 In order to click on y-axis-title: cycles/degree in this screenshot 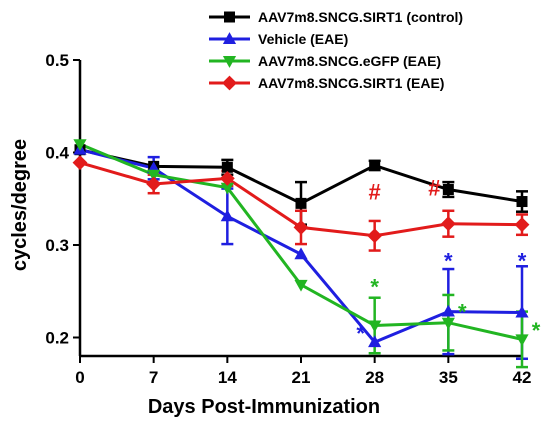, I will do `click(20, 205)`.